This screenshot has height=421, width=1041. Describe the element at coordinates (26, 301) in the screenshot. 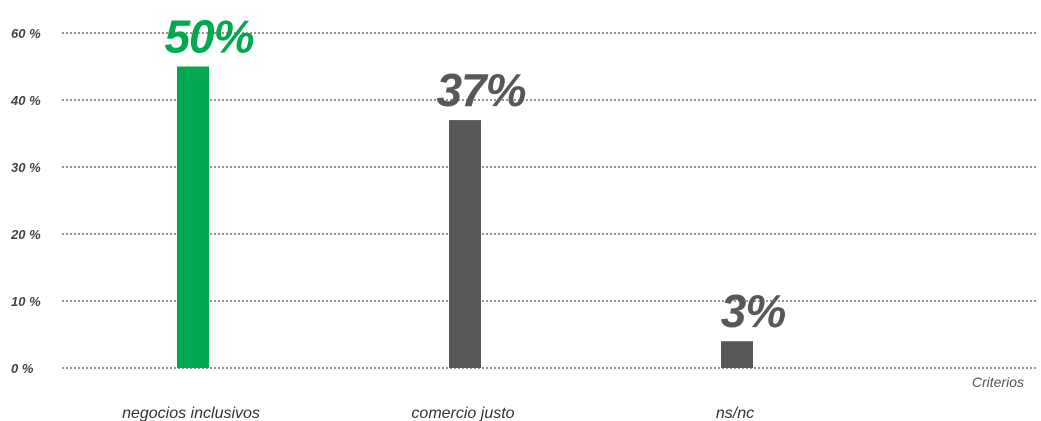

I see `y-tick-label: 10 %` at that location.